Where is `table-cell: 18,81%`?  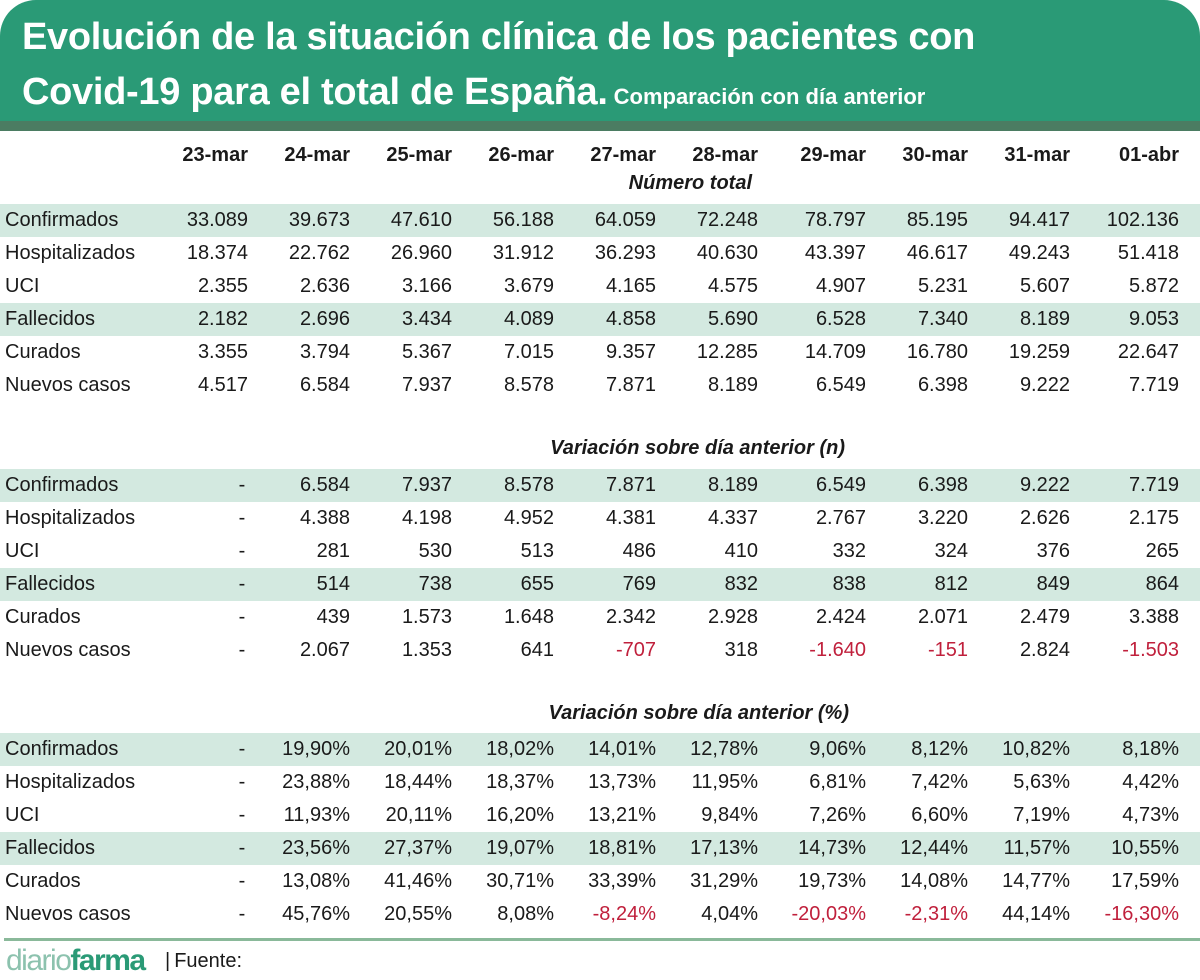 table-cell: 18,81% is located at coordinates (622, 848).